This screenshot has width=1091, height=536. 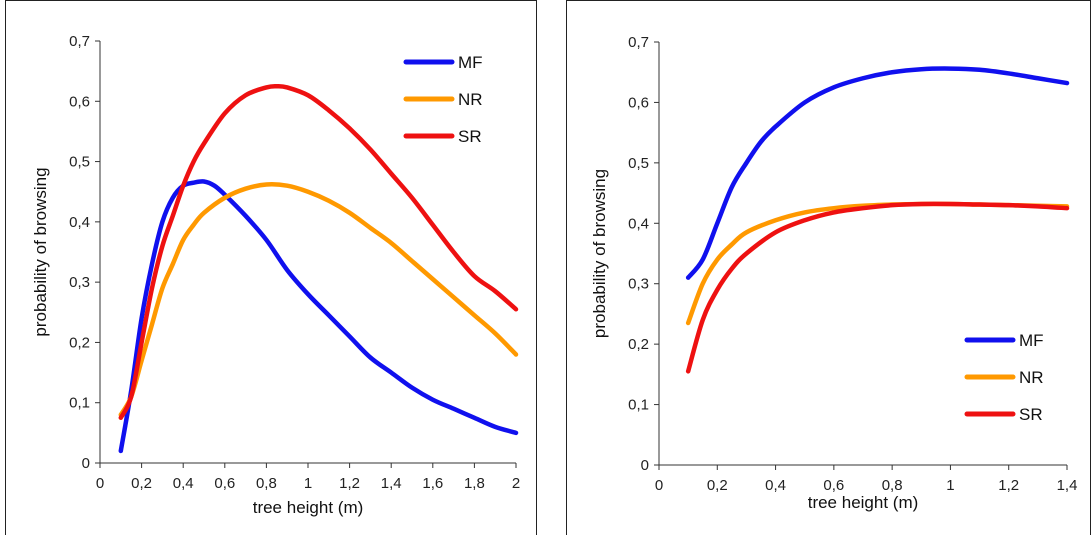 I want to click on series-line-mf, so click(x=877, y=173).